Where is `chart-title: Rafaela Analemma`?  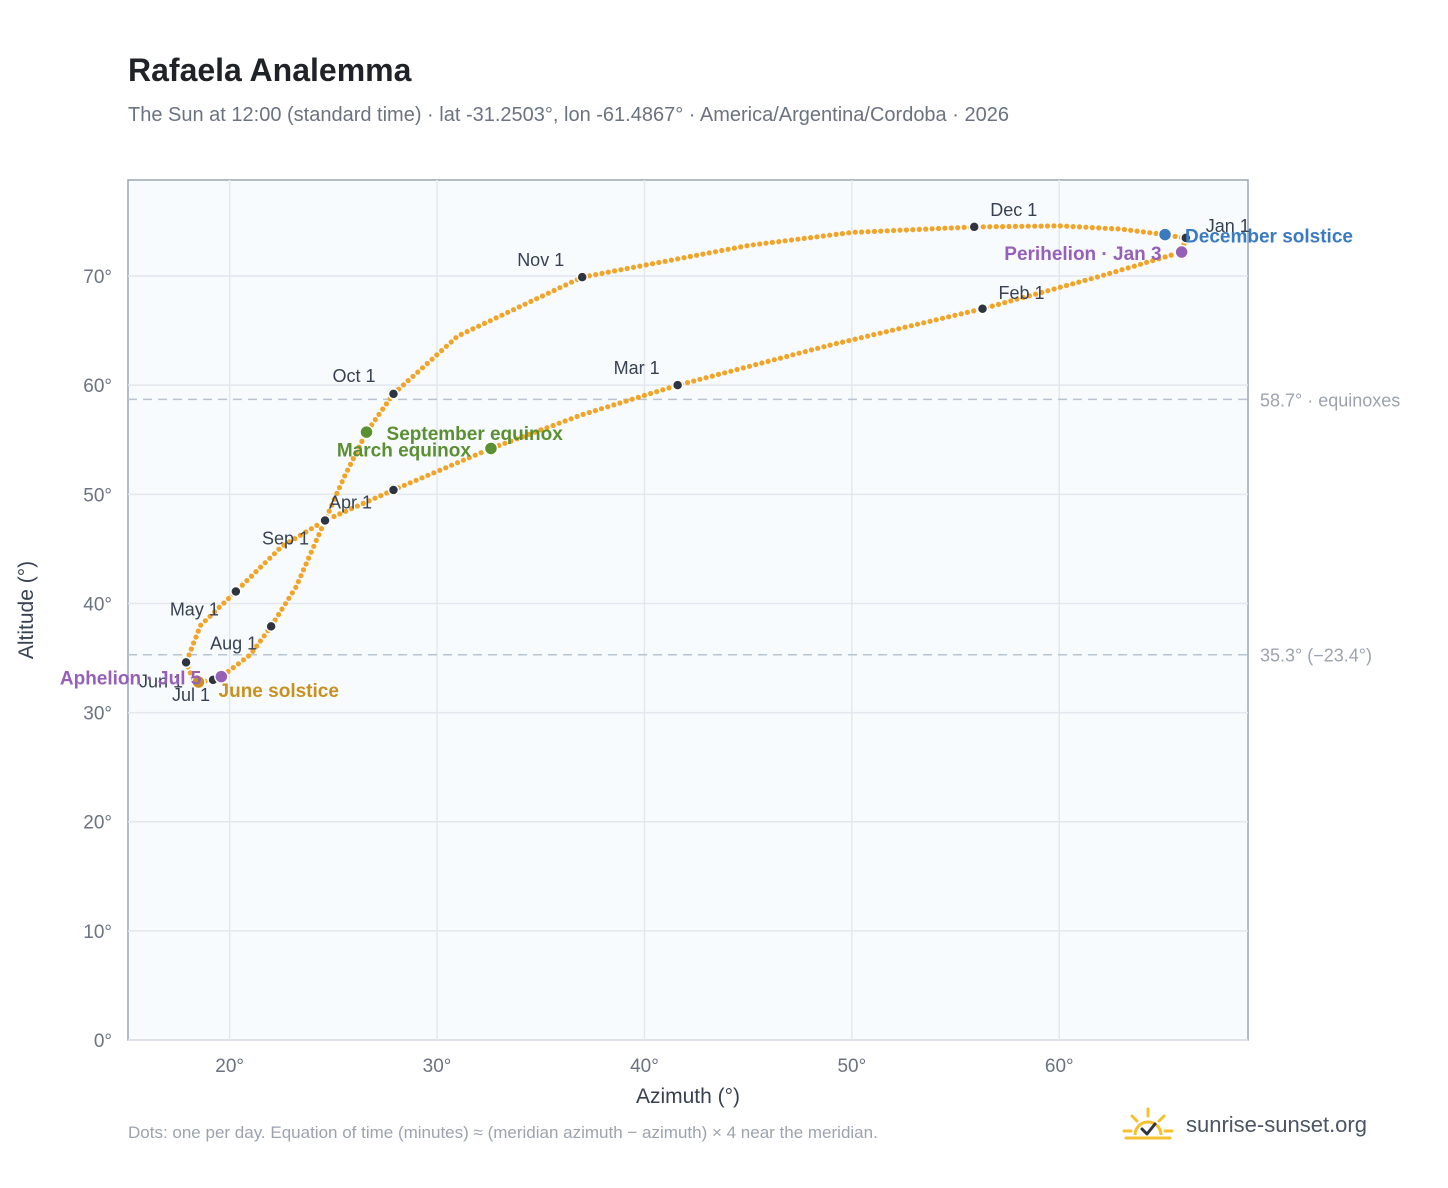
chart-title: Rafaela Analemma is located at coordinates (270, 70).